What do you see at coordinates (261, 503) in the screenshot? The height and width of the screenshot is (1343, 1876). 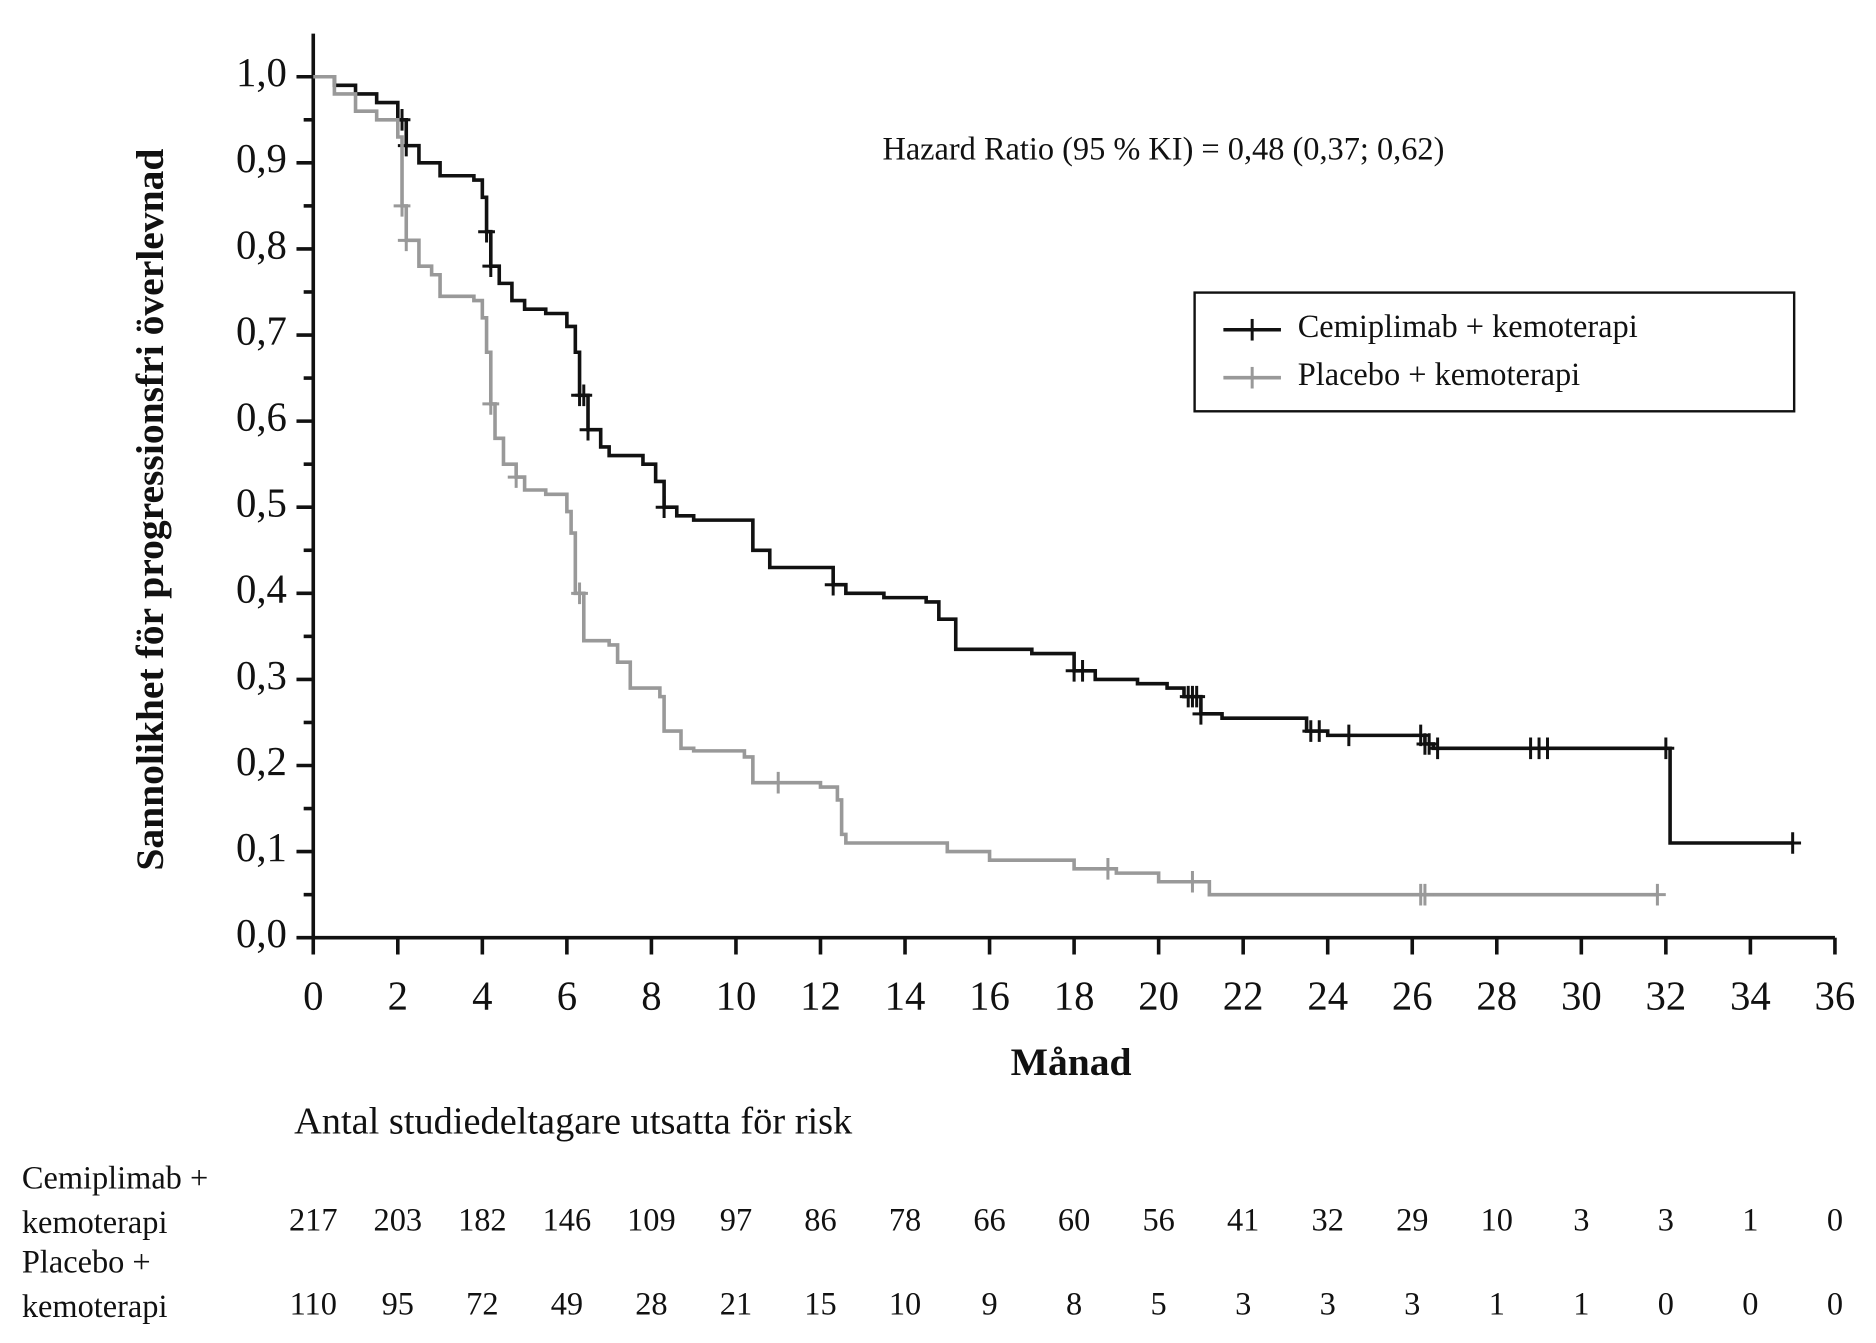 I see `y-tick-label: 0,5` at bounding box center [261, 503].